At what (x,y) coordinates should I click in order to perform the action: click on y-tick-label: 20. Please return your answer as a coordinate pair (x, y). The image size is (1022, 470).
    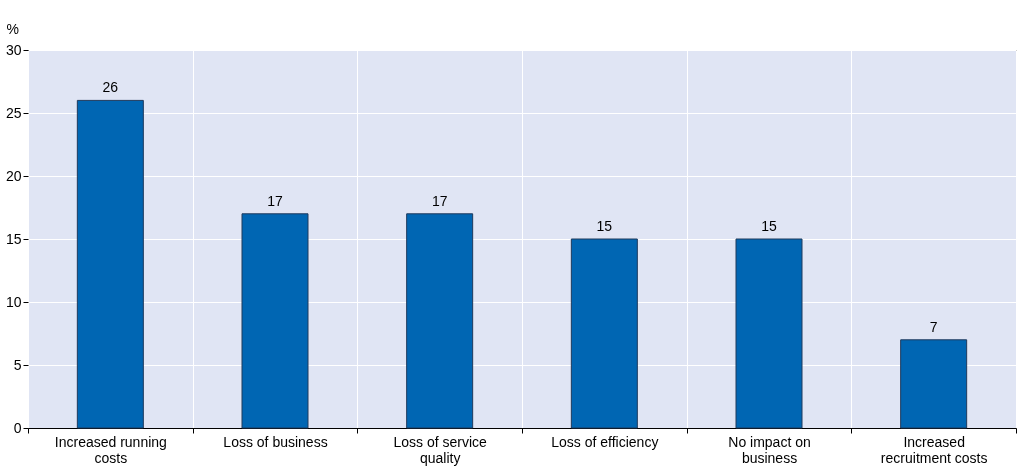
    Looking at the image, I should click on (13, 175).